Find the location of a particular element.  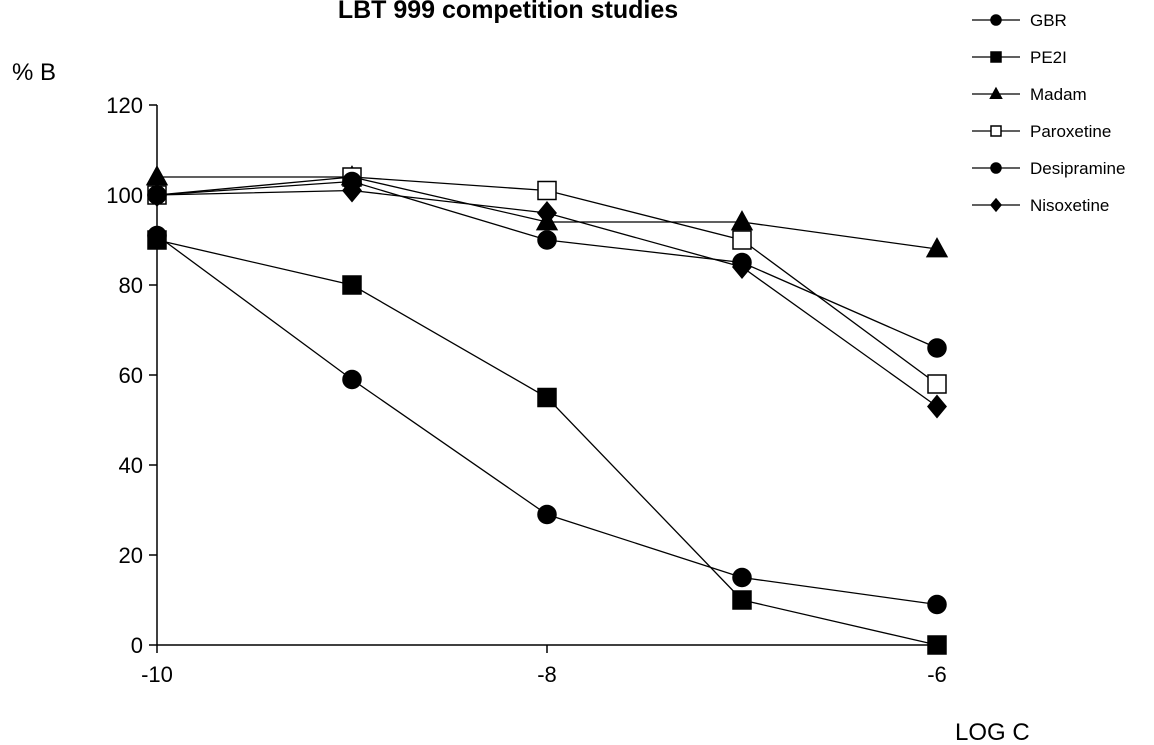

x-tick-label: -6 is located at coordinates (937, 674).